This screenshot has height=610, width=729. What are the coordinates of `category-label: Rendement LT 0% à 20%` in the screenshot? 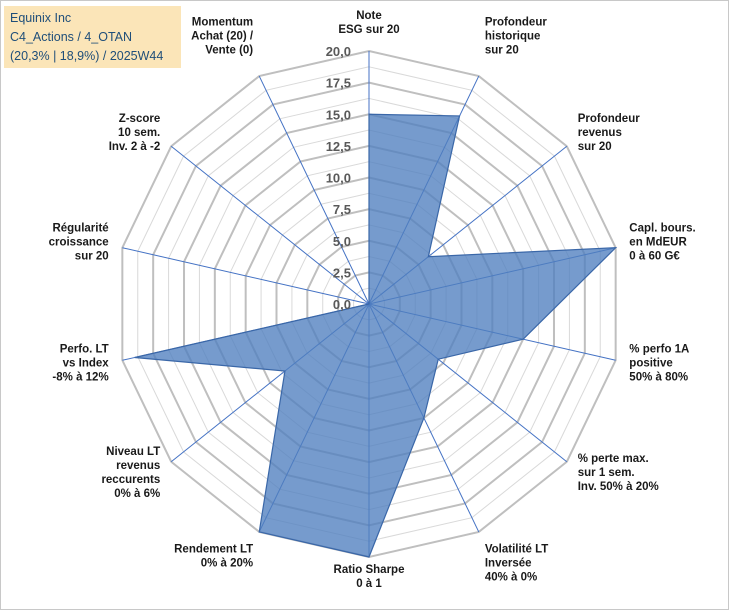 It's located at (213, 557).